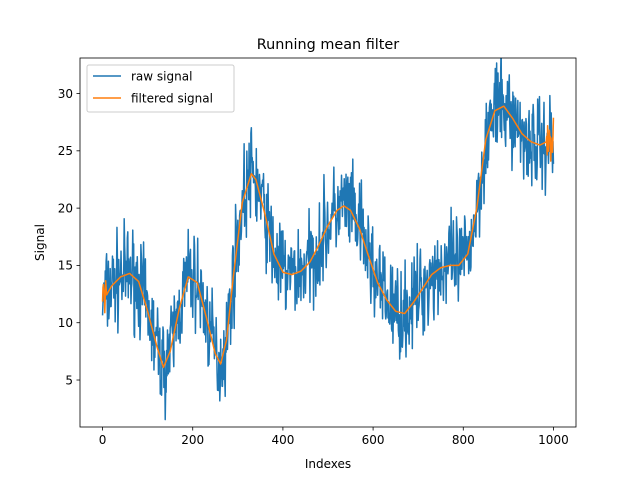 The height and width of the screenshot is (480, 640). Describe the element at coordinates (69, 380) in the screenshot. I see `y-tick-label: 5` at that location.